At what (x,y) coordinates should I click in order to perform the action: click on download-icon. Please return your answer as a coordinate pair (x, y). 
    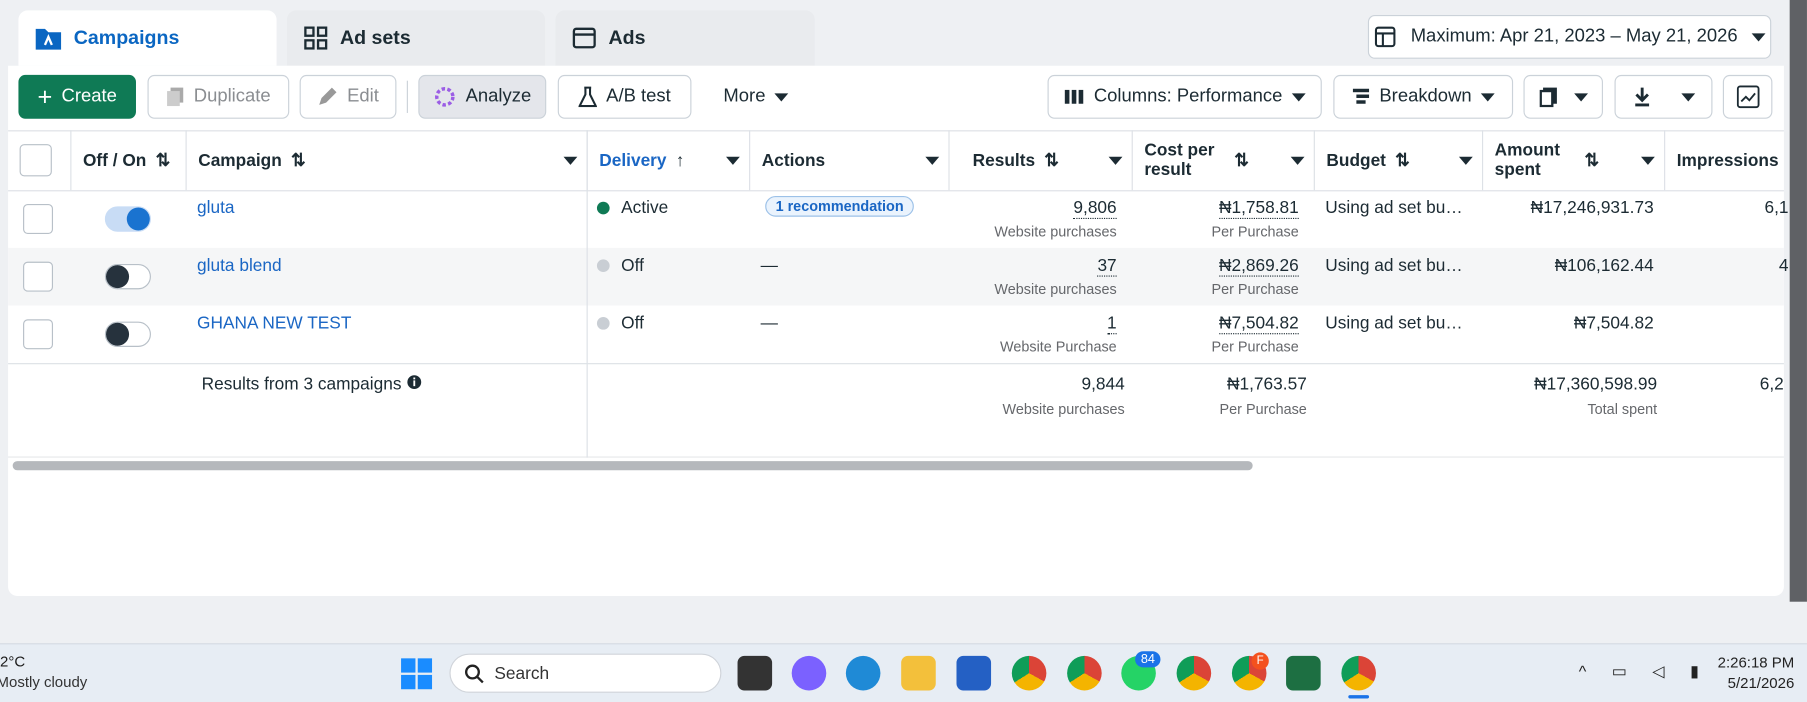
    Looking at the image, I should click on (1641, 97).